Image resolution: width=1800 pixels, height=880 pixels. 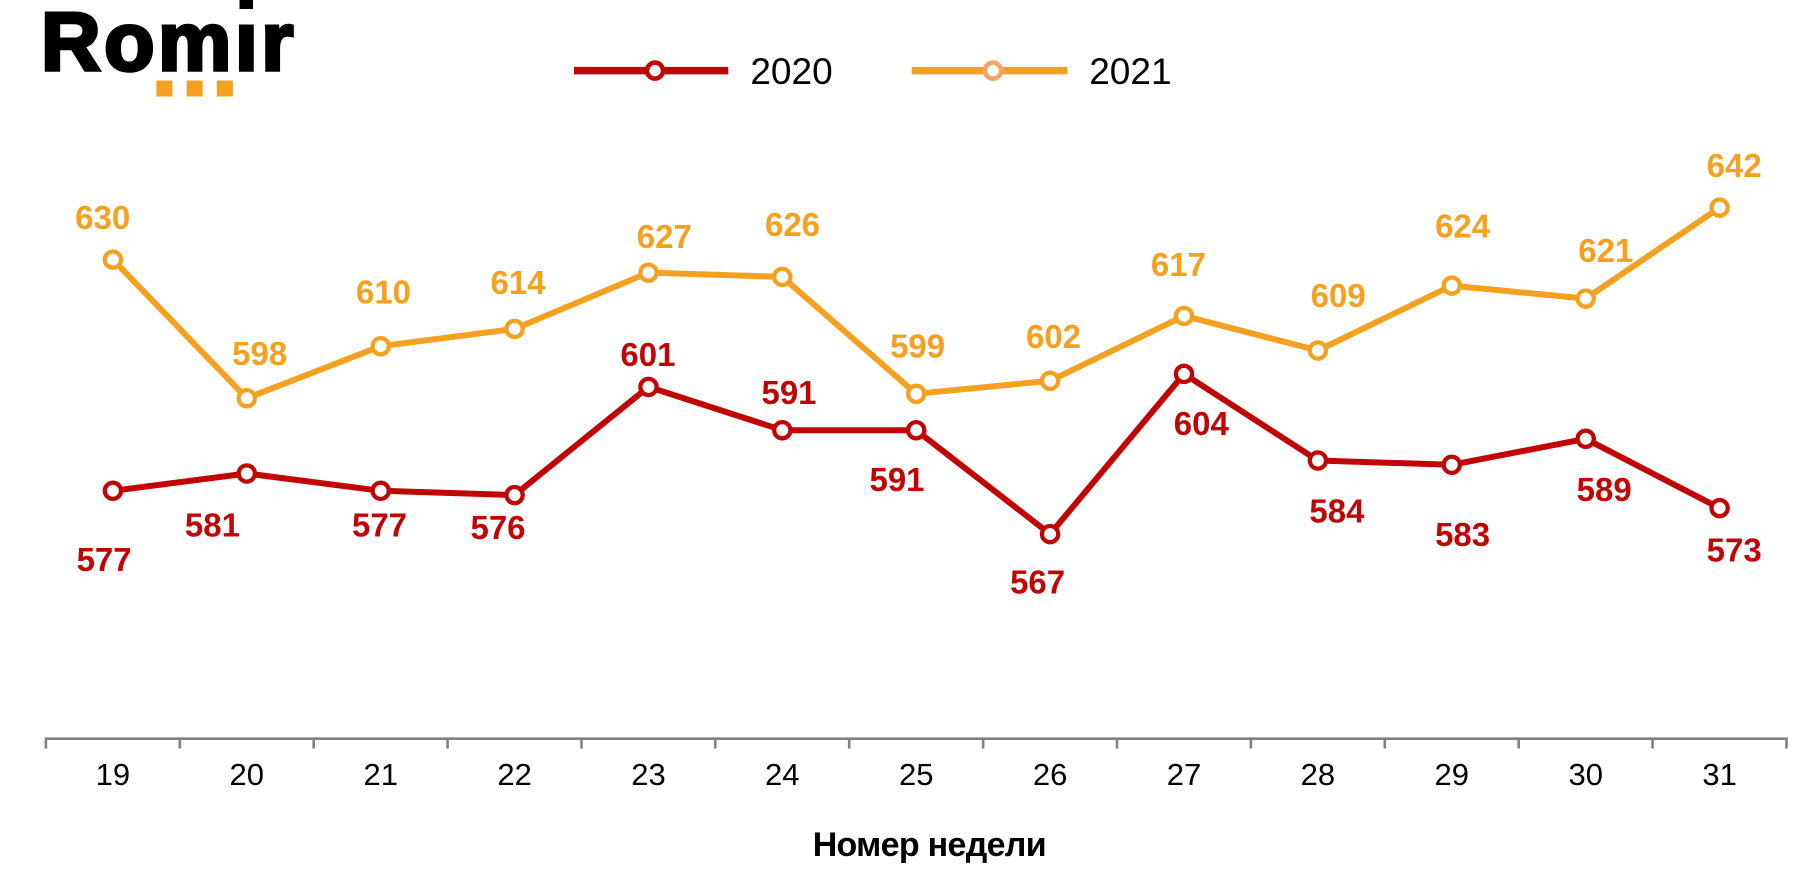 What do you see at coordinates (1053, 336) in the screenshot?
I see `svg-text: 602` at bounding box center [1053, 336].